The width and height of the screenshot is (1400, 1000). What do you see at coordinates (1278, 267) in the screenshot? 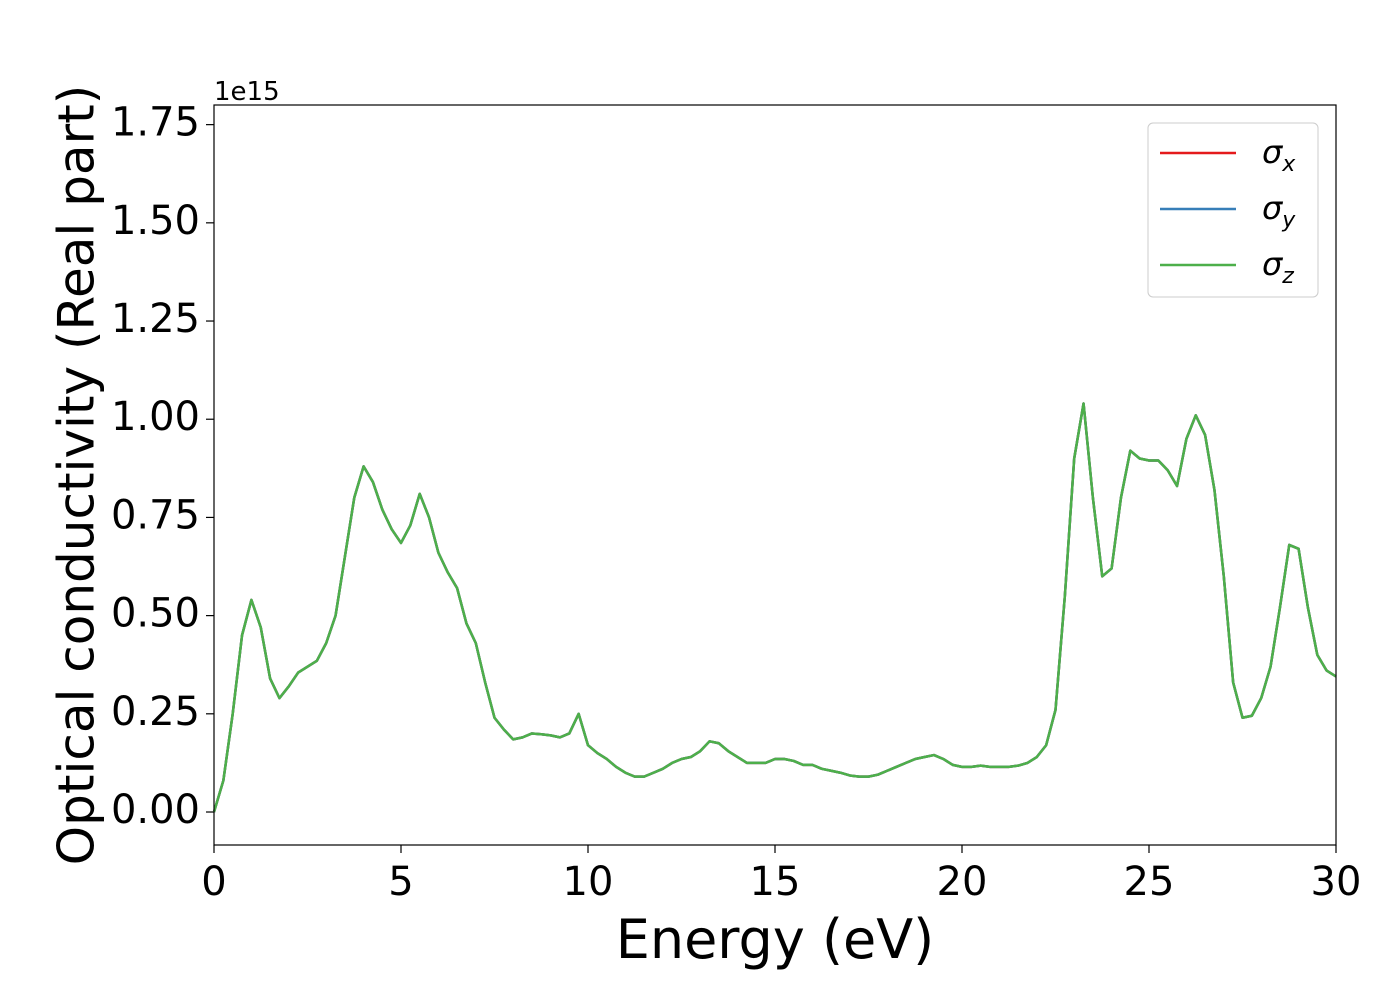
I see `legend-label: σz` at bounding box center [1278, 267].